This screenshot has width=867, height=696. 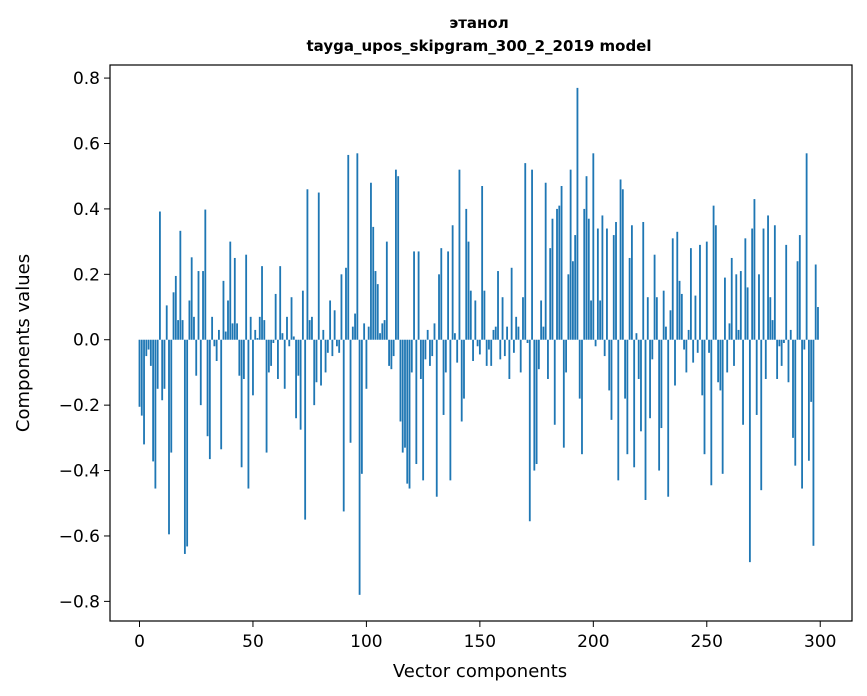 What do you see at coordinates (86, 275) in the screenshot?
I see `y-tick-label: 0.2` at bounding box center [86, 275].